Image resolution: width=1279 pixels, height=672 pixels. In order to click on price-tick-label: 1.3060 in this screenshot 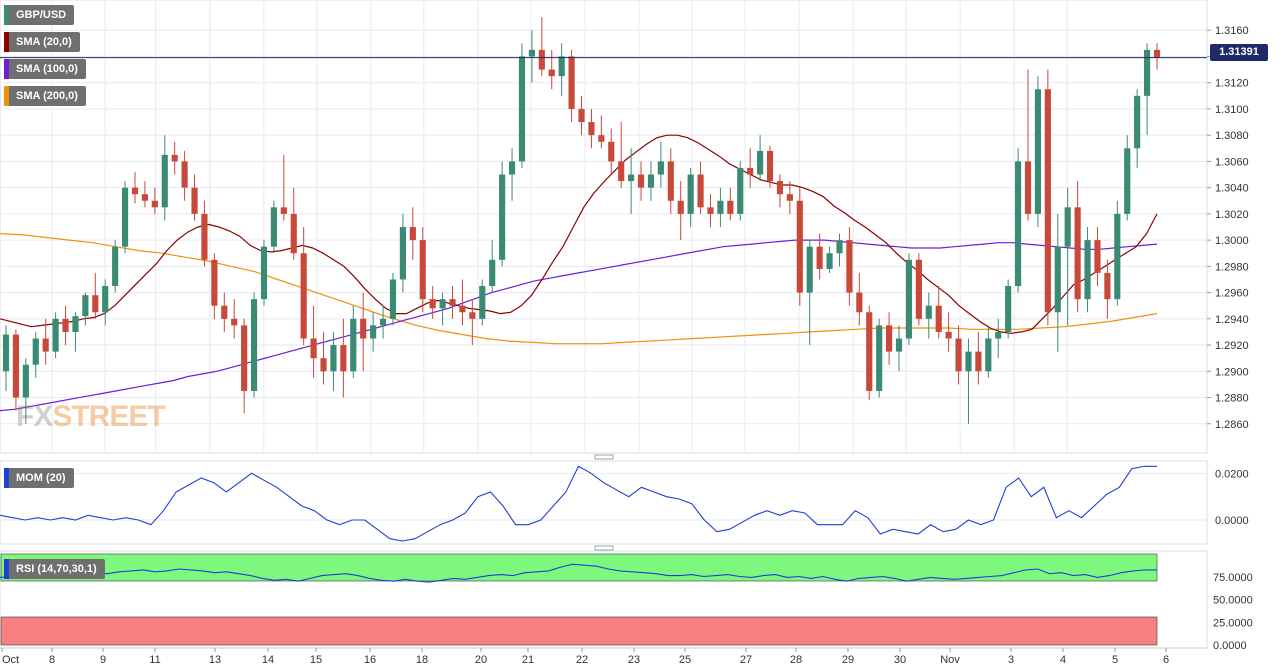, I will do `click(1232, 162)`.